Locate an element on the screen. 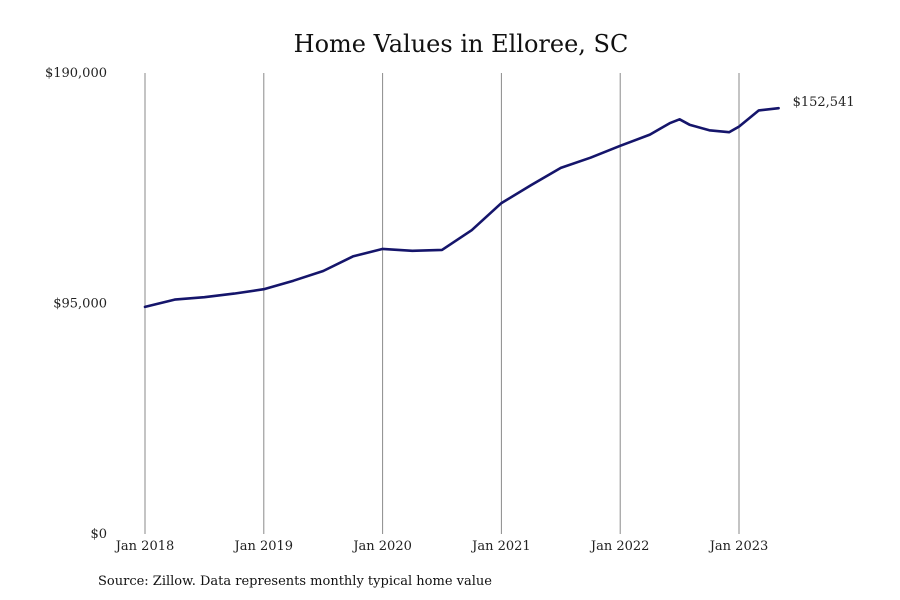 The image size is (900, 600). chart-title: Home Values in Elloree, SC is located at coordinates (461, 44).